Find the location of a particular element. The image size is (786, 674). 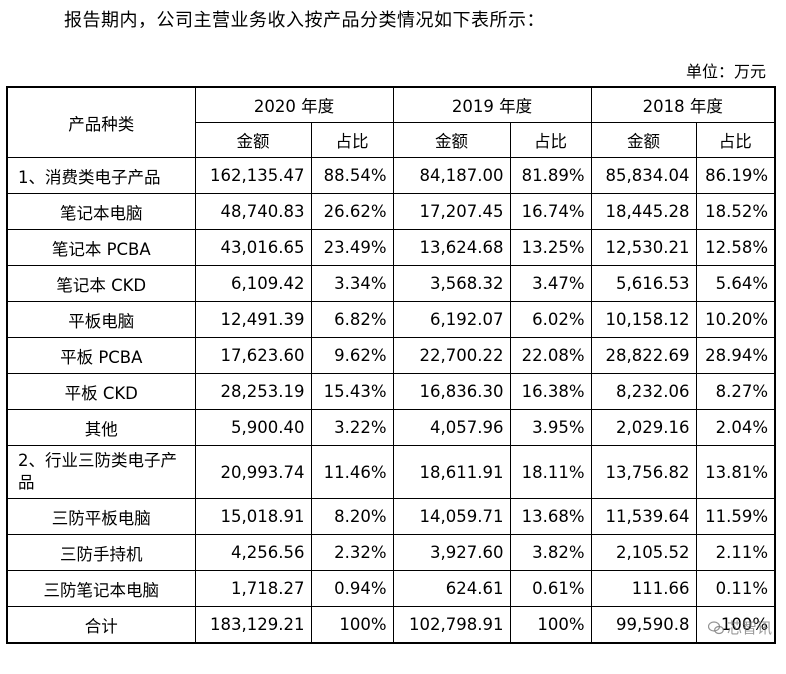

row-label: 合计 is located at coordinates (101, 625).